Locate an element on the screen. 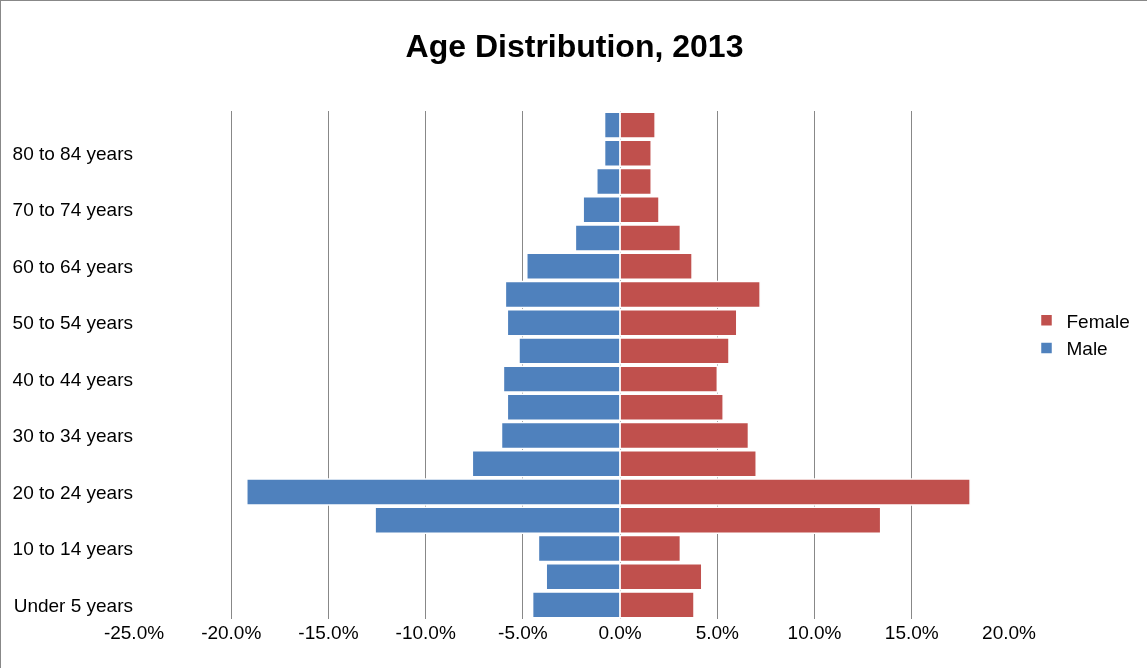 The width and height of the screenshot is (1147, 668). x-tick-label: -10.0% is located at coordinates (425, 632).